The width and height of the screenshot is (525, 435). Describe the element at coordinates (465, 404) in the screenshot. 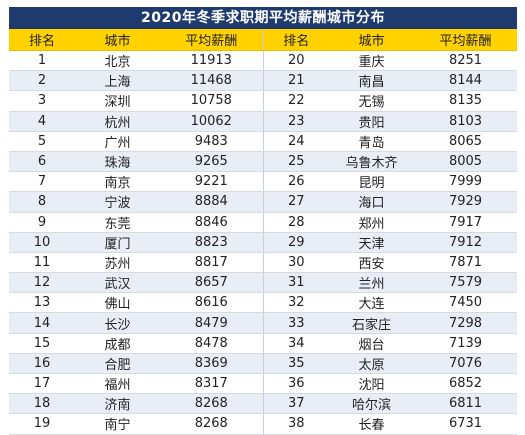

I see `salary-cell: 6811` at that location.